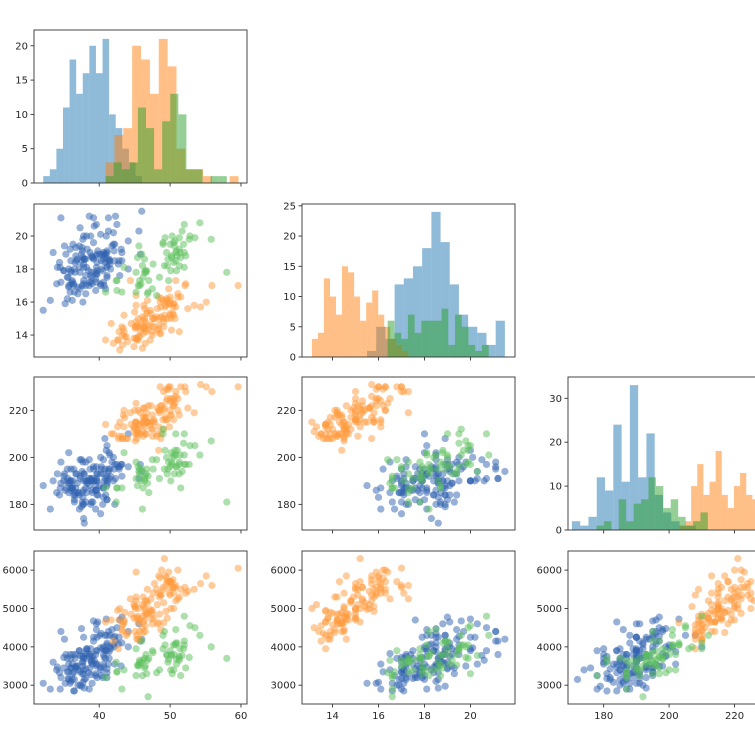  What do you see at coordinates (393, 636) in the screenshot?
I see `panel-3-1: 14 16 18 20 3000 4000 5000 6000` at bounding box center [393, 636].